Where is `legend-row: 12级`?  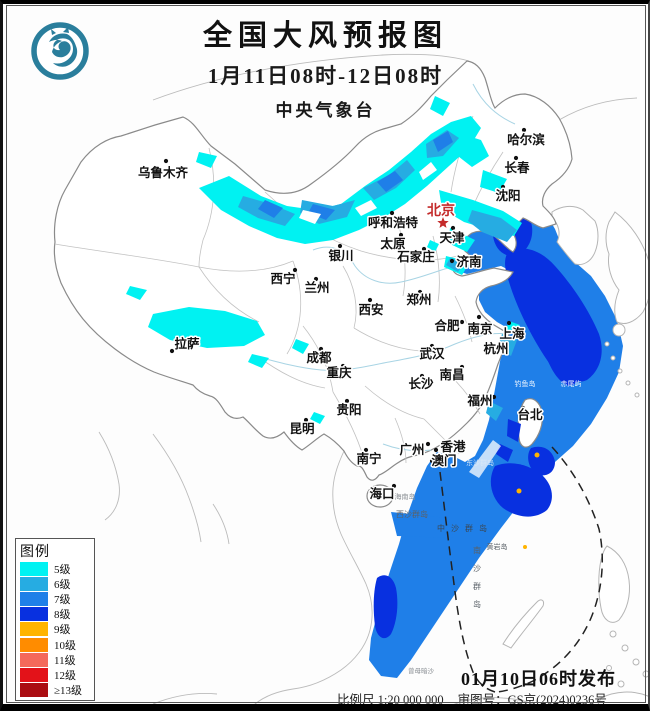
legend-row: 12级 is located at coordinates (57, 674).